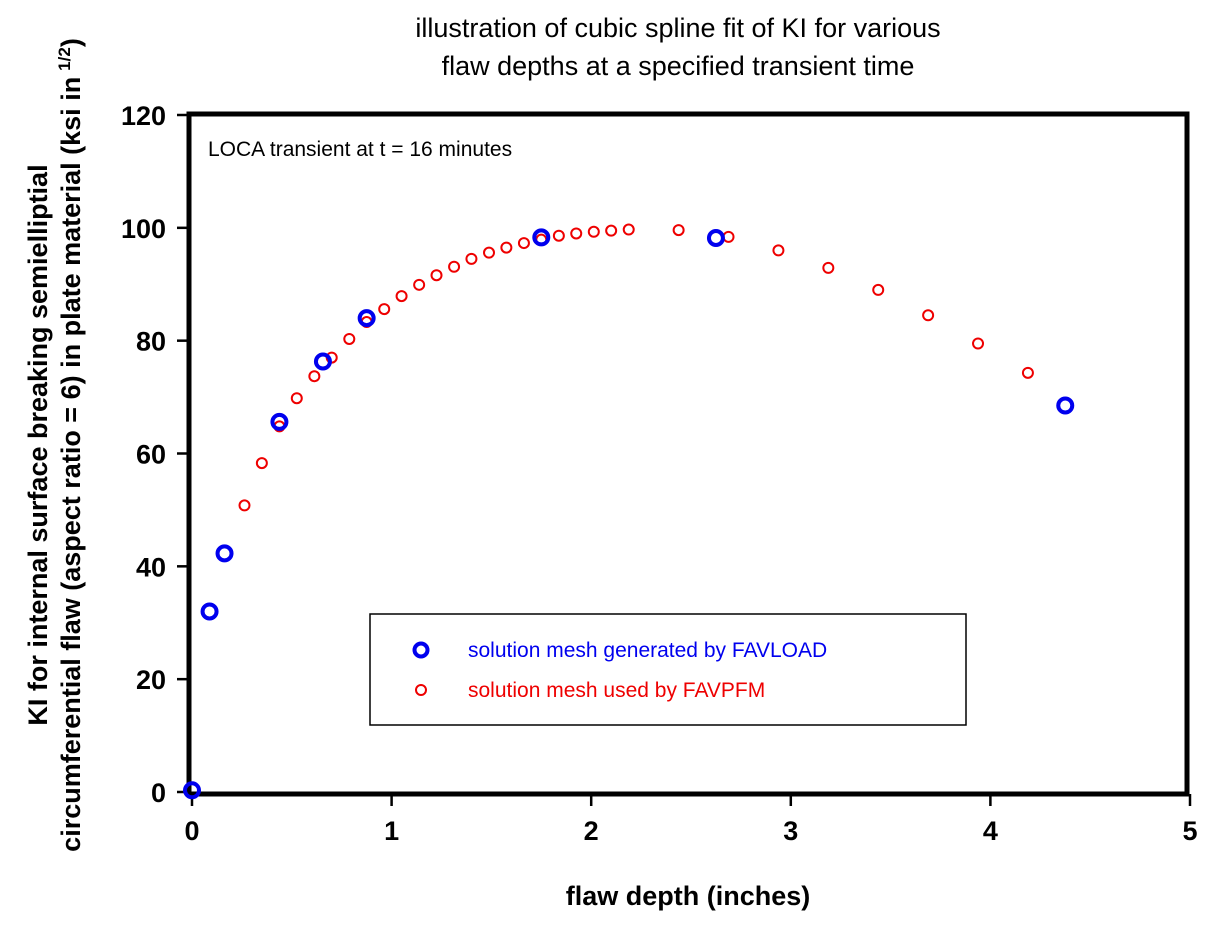  What do you see at coordinates (688, 896) in the screenshot?
I see `x-axis-title: flaw depth (inches)` at bounding box center [688, 896].